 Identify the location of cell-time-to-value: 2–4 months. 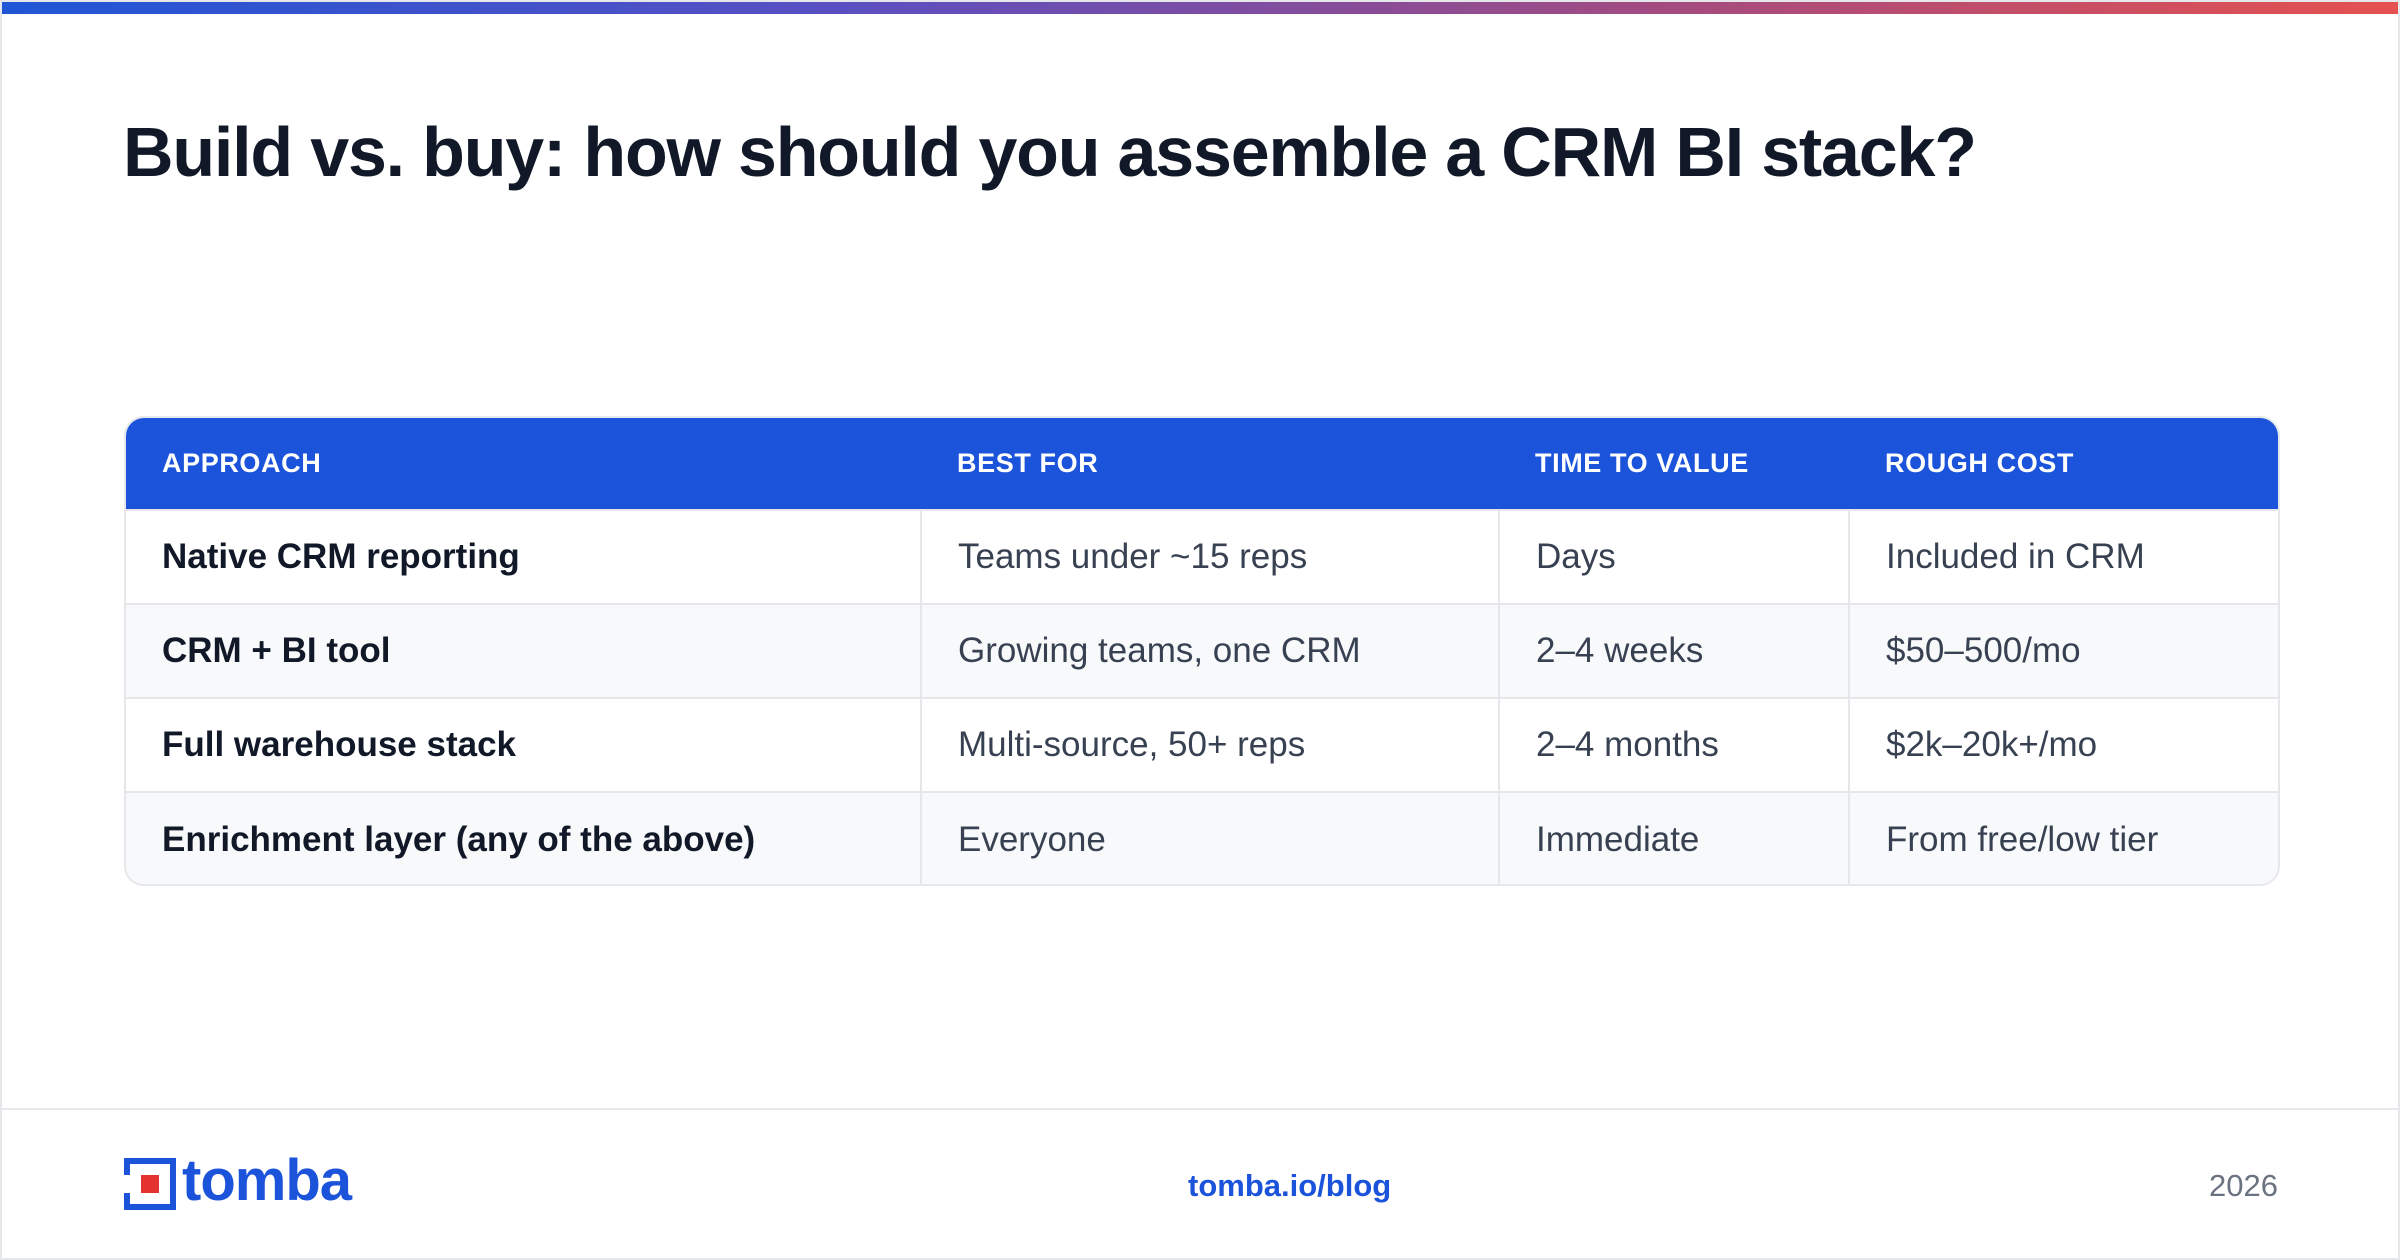
(1673, 744).